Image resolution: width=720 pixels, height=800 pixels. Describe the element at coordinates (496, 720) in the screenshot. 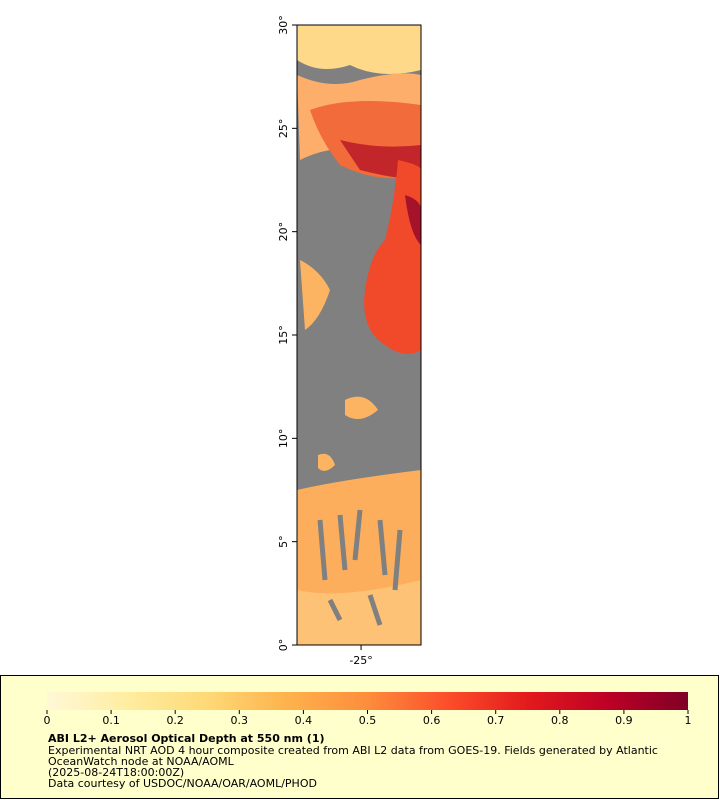

I see `colorbar-tick-label: 0.7` at that location.